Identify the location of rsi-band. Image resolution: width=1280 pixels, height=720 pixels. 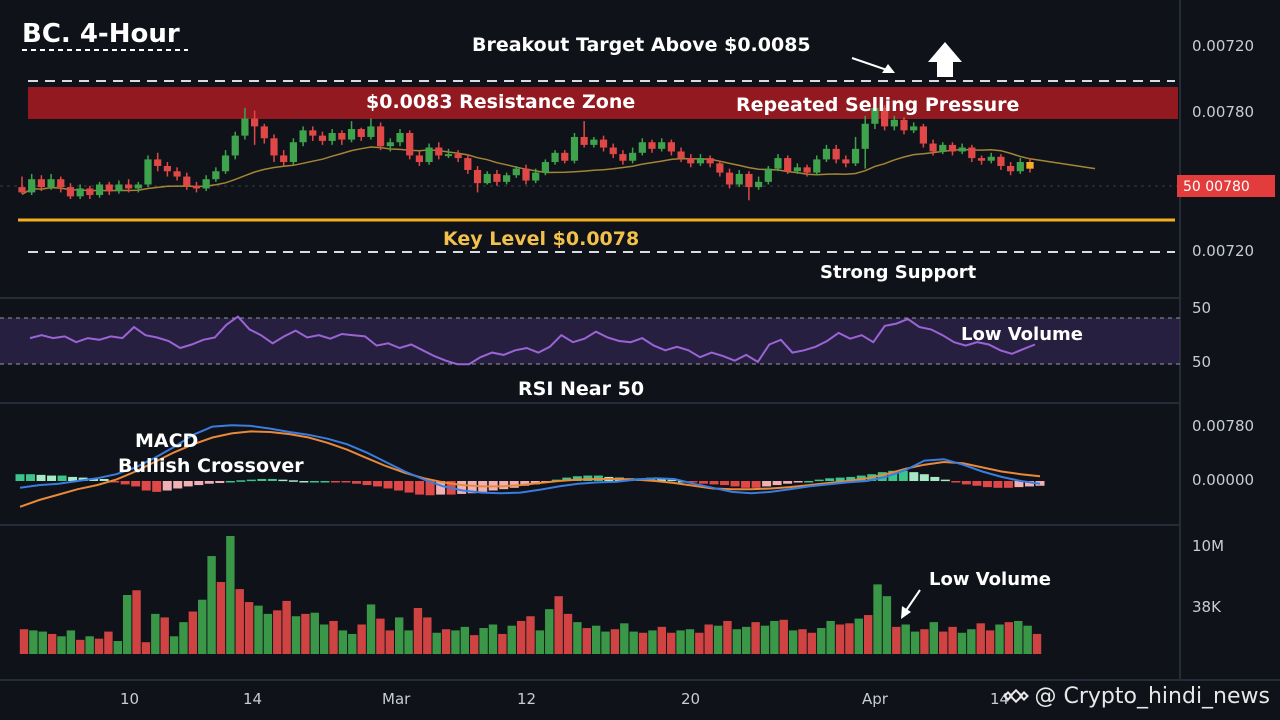
(590, 341).